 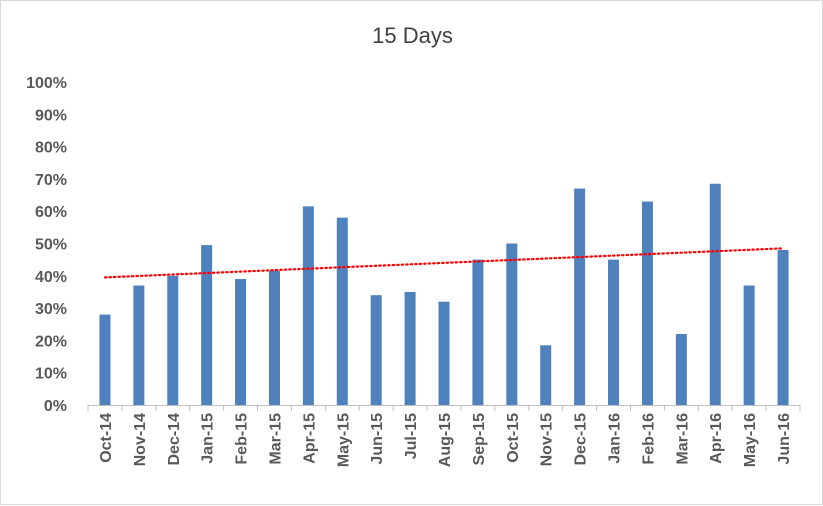 What do you see at coordinates (51, 148) in the screenshot?
I see `y-tick-label: 80%` at bounding box center [51, 148].